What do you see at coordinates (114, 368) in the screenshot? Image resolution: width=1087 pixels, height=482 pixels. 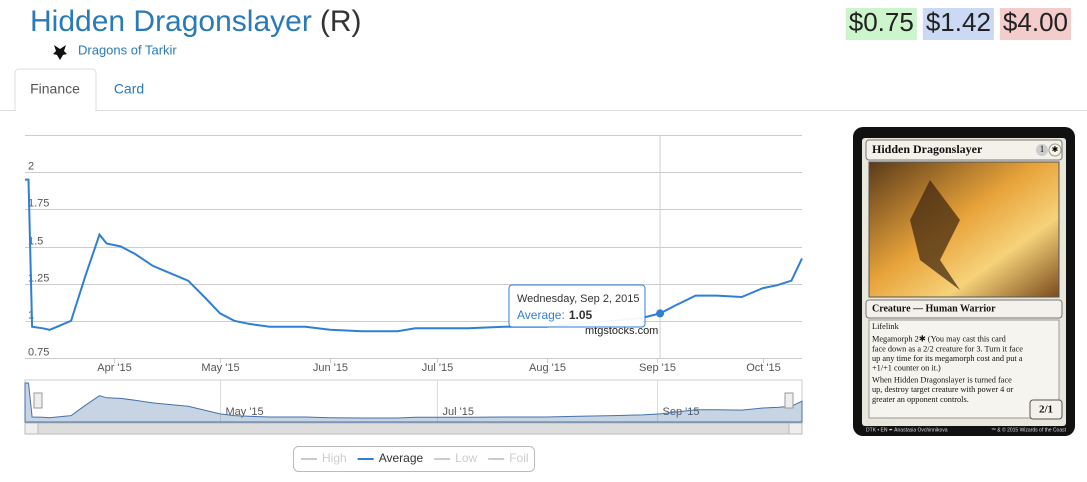 I see `x-tick-label: Apr '15` at bounding box center [114, 368].